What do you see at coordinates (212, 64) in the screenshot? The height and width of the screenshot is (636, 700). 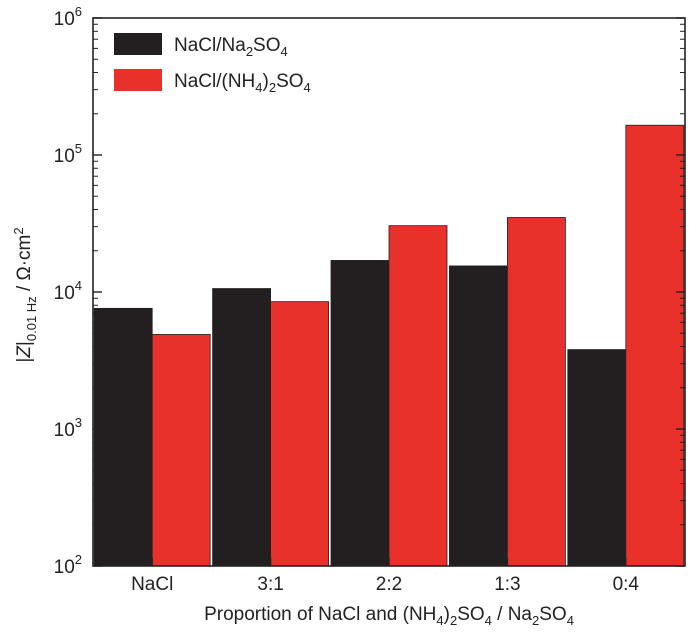 I see `legend: NaCl/Na2SO4 NaCl/(NH4)2SO4` at bounding box center [212, 64].